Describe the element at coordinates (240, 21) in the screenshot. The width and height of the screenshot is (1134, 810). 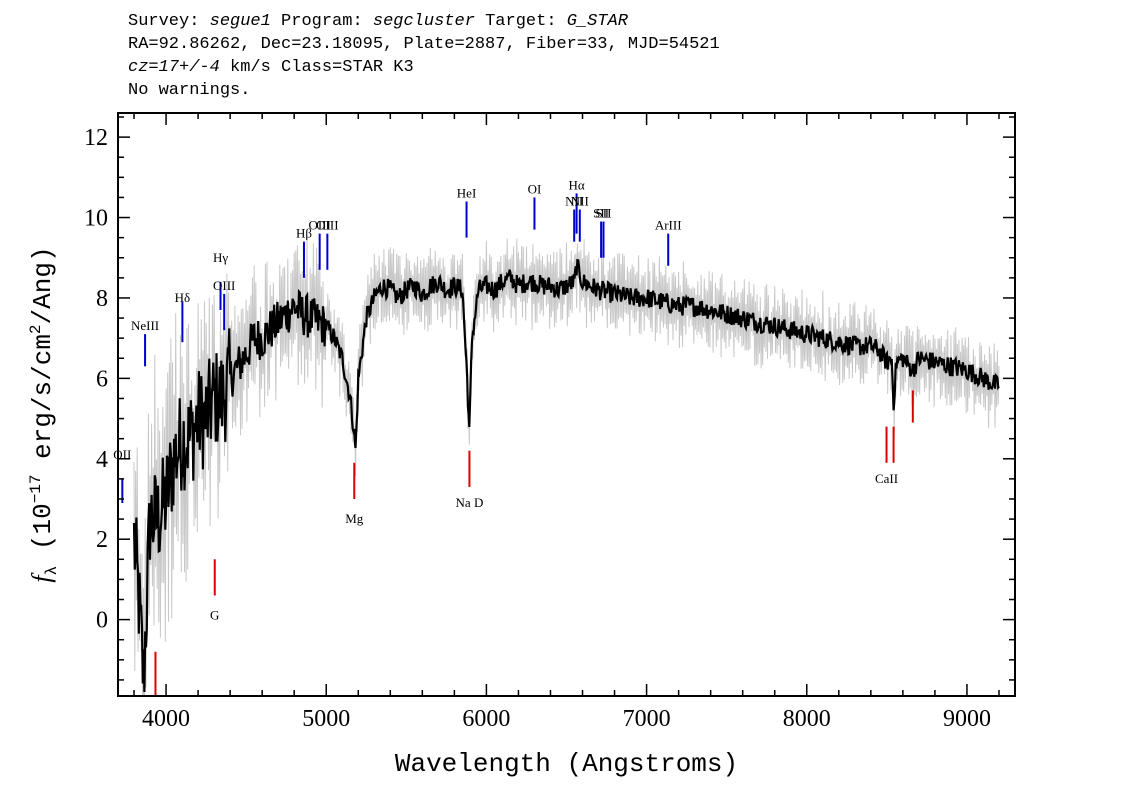
I see `survey-value: segue1` at that location.